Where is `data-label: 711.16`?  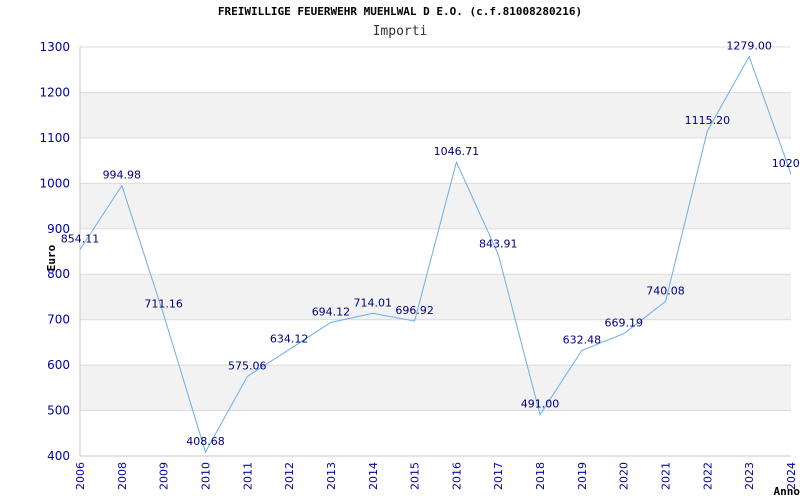
data-label: 711.16 is located at coordinates (163, 304).